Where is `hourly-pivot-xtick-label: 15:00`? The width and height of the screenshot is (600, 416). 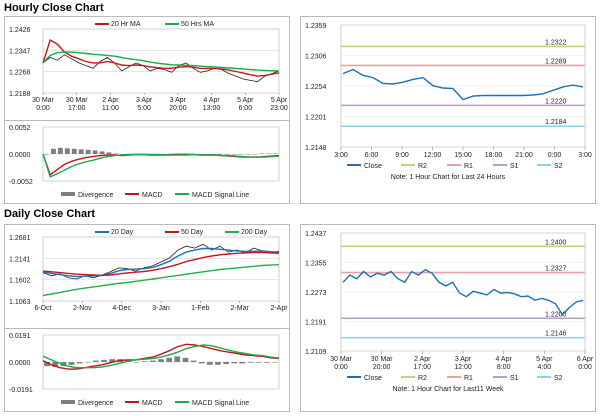 hourly-pivot-xtick-label: 15:00 is located at coordinates (463, 155).